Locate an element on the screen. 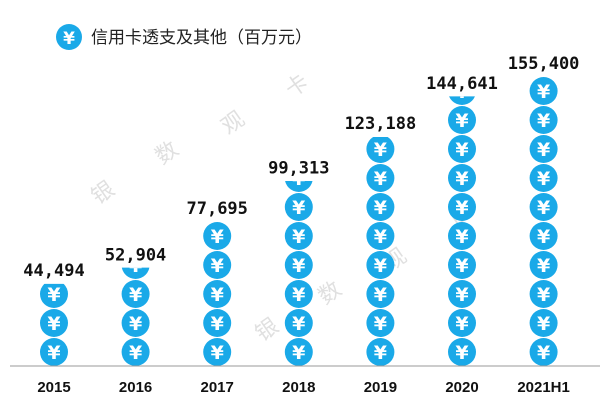 The image size is (610, 411). data-label: 52,904 is located at coordinates (135, 255).